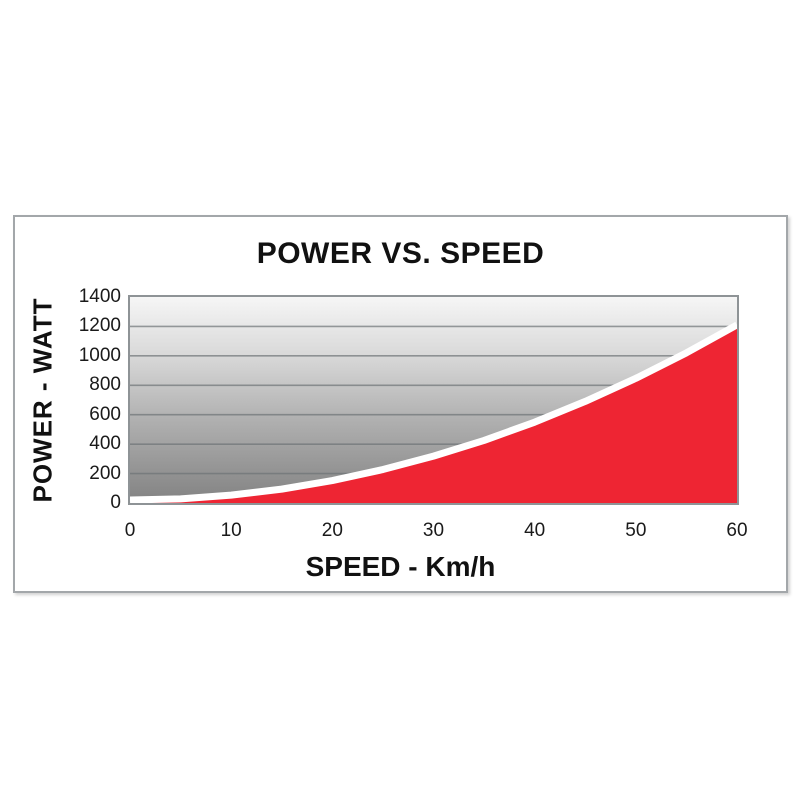 The image size is (800, 800). I want to click on y-tick-label-200: 200, so click(105, 473).